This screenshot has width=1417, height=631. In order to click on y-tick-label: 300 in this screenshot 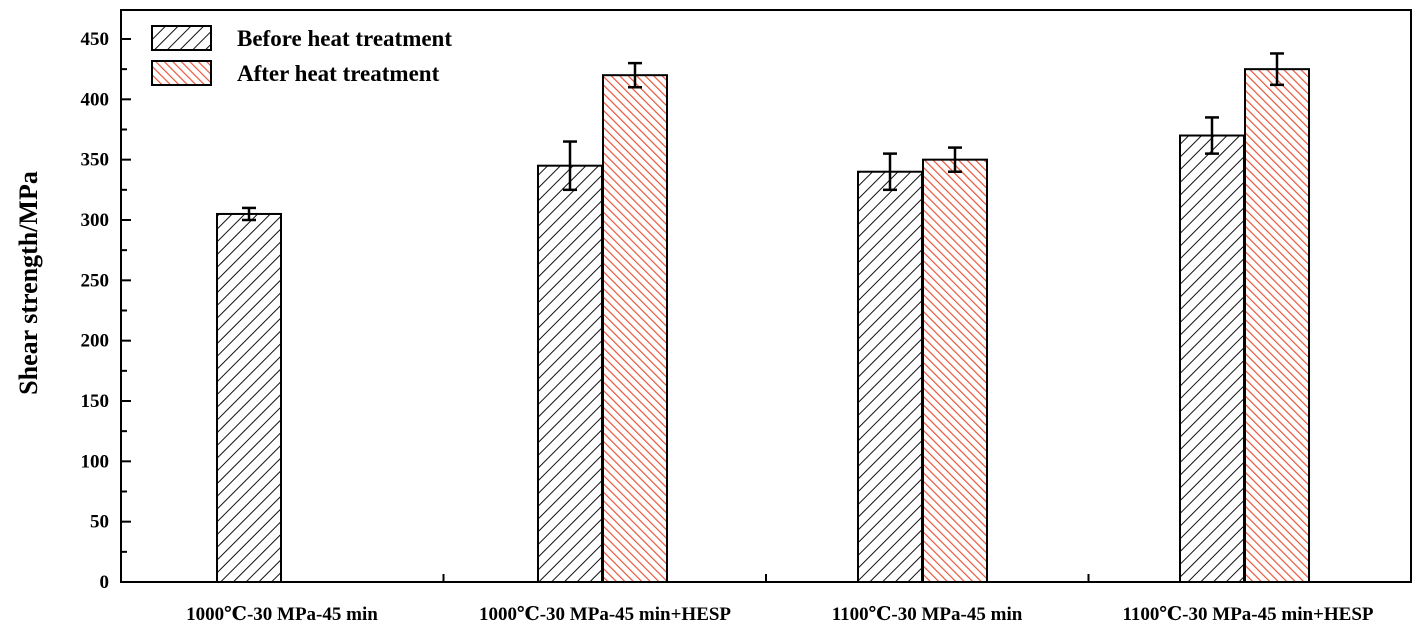, I will do `click(95, 220)`.